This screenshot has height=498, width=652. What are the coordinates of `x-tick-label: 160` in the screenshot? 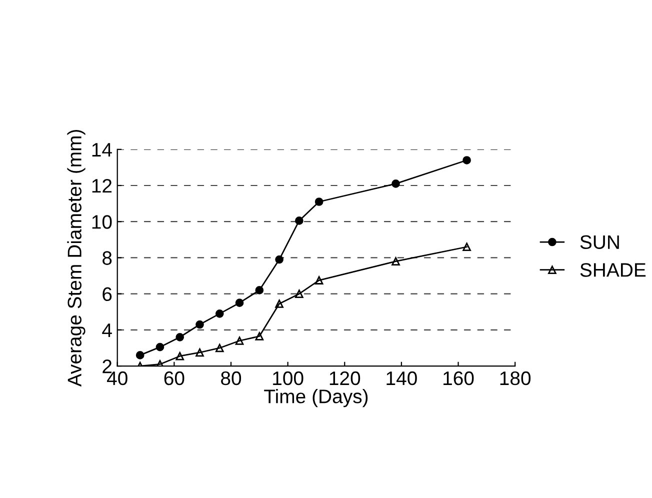 It's located at (459, 378).